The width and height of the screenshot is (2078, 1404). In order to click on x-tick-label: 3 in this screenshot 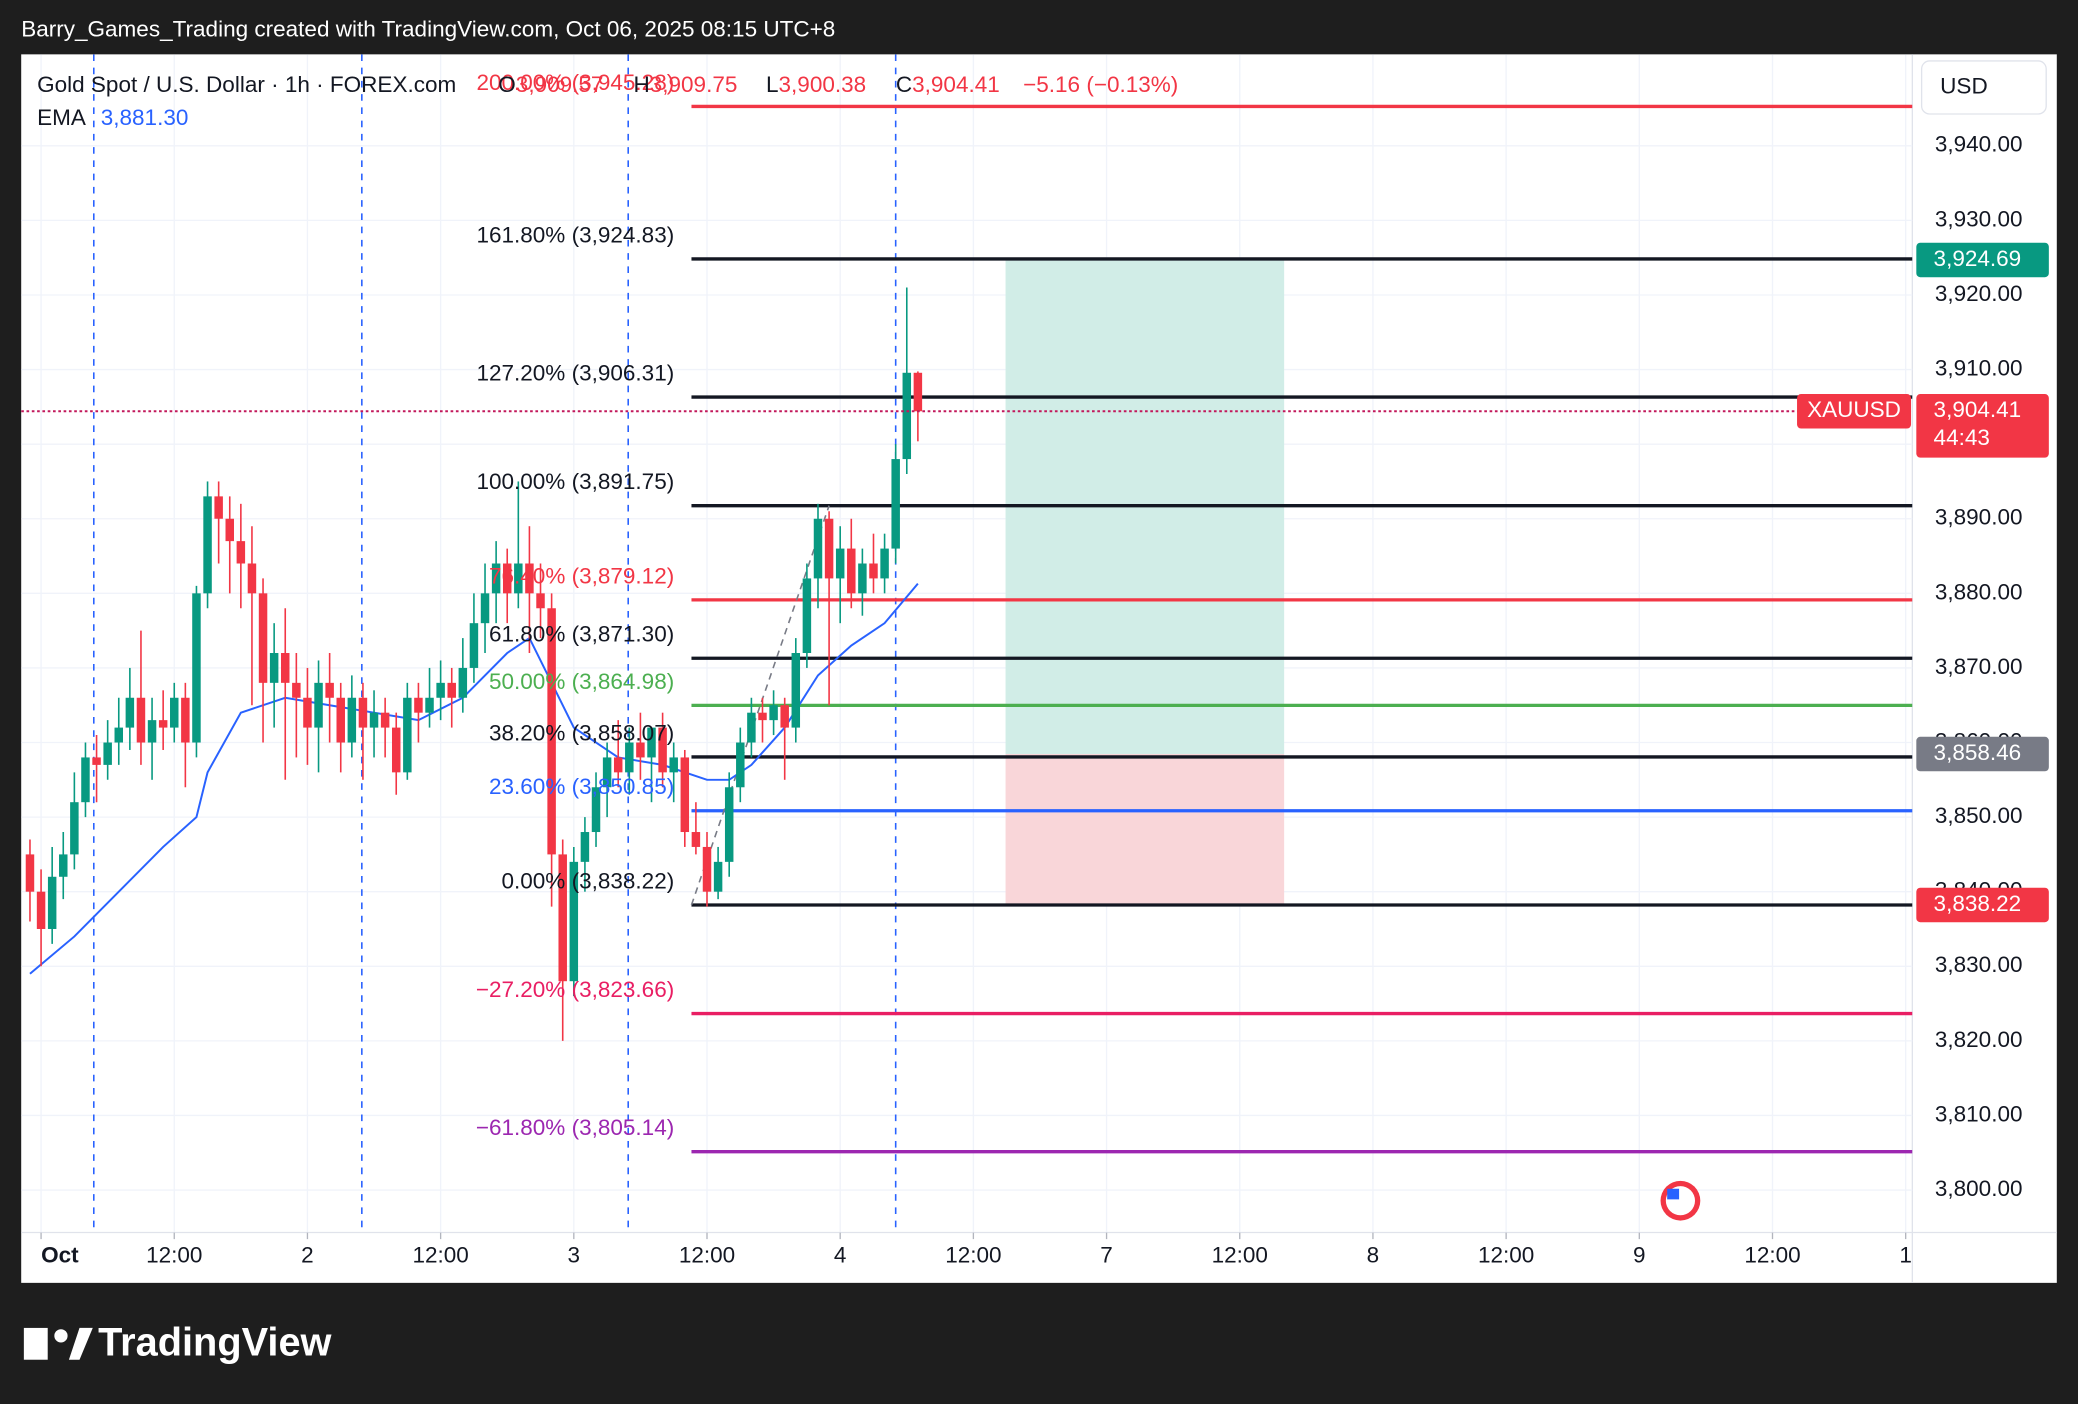, I will do `click(574, 1254)`.